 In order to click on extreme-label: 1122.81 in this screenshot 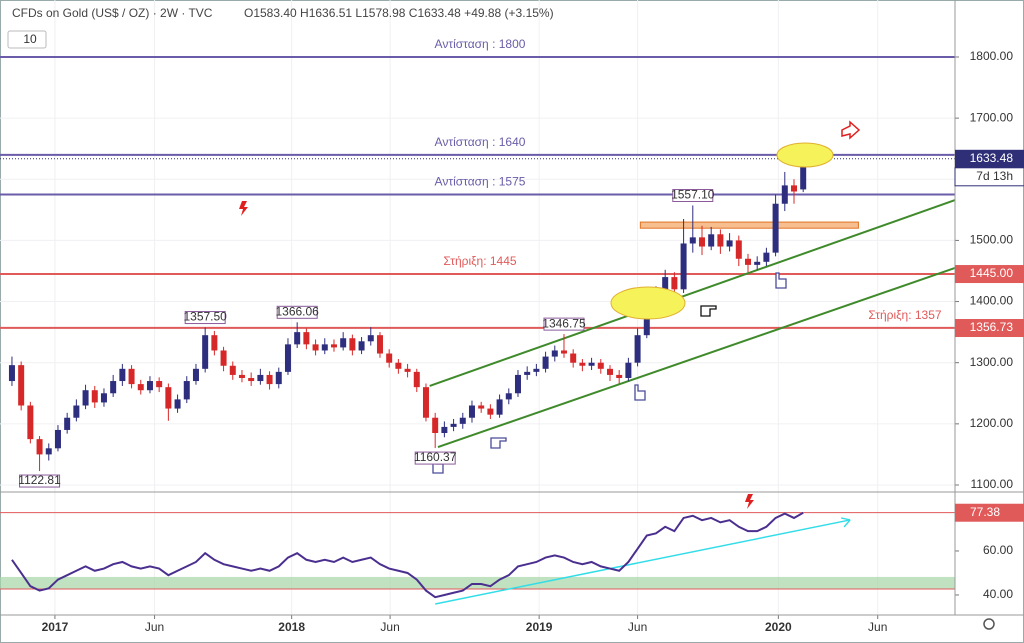, I will do `click(39, 480)`.